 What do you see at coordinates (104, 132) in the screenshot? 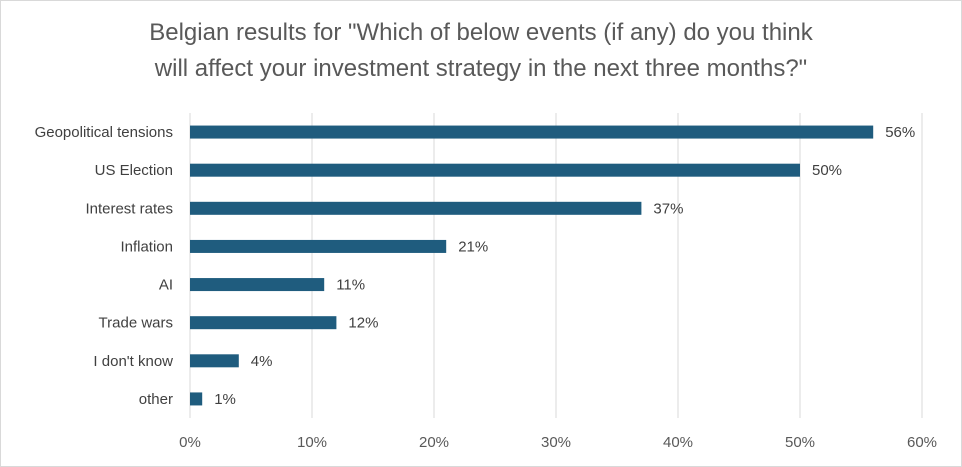
I see `category-label-0: Geopolitical tensions` at bounding box center [104, 132].